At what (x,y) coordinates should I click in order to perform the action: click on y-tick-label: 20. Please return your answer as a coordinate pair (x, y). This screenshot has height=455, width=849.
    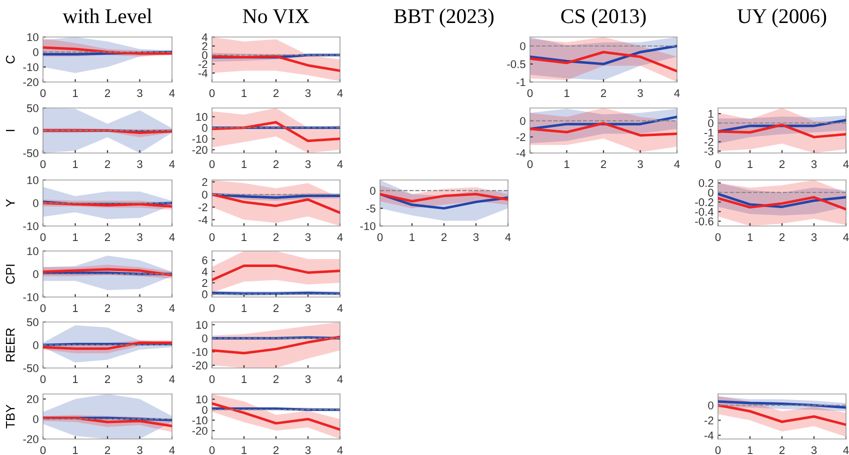
    Looking at the image, I should click on (32, 399).